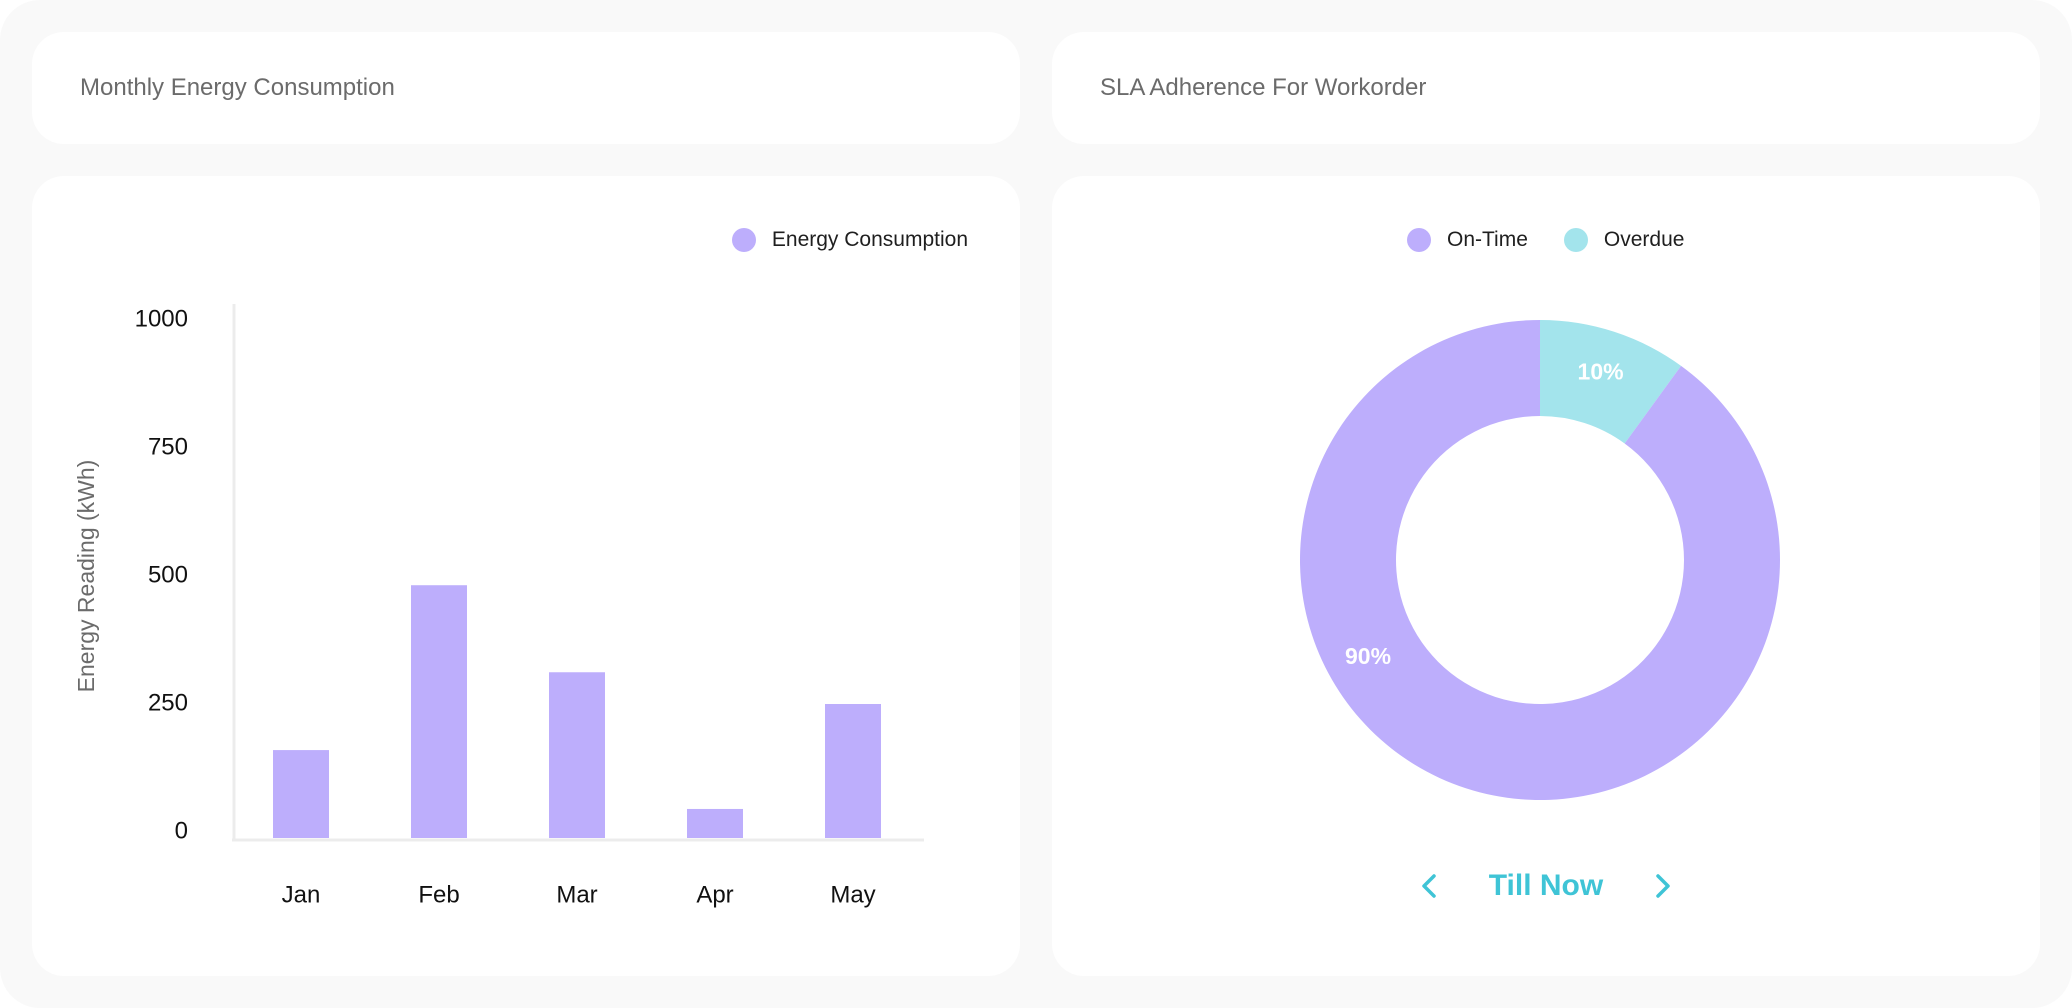 The width and height of the screenshot is (2072, 1008). I want to click on slice-label-on-time: 90%, so click(1368, 656).